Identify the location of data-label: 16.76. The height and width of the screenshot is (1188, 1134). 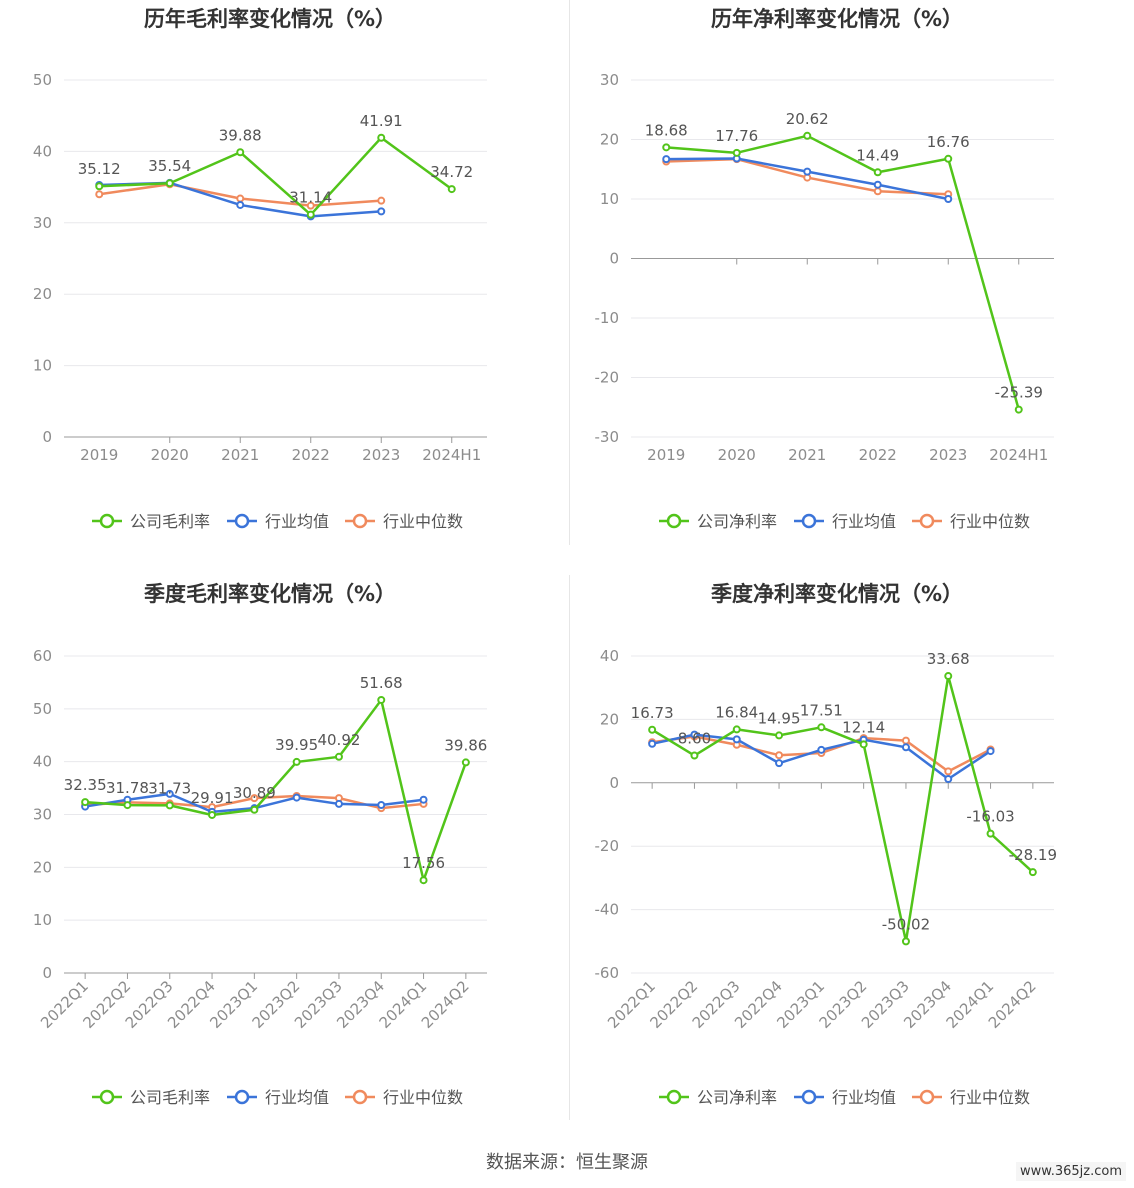
(948, 142).